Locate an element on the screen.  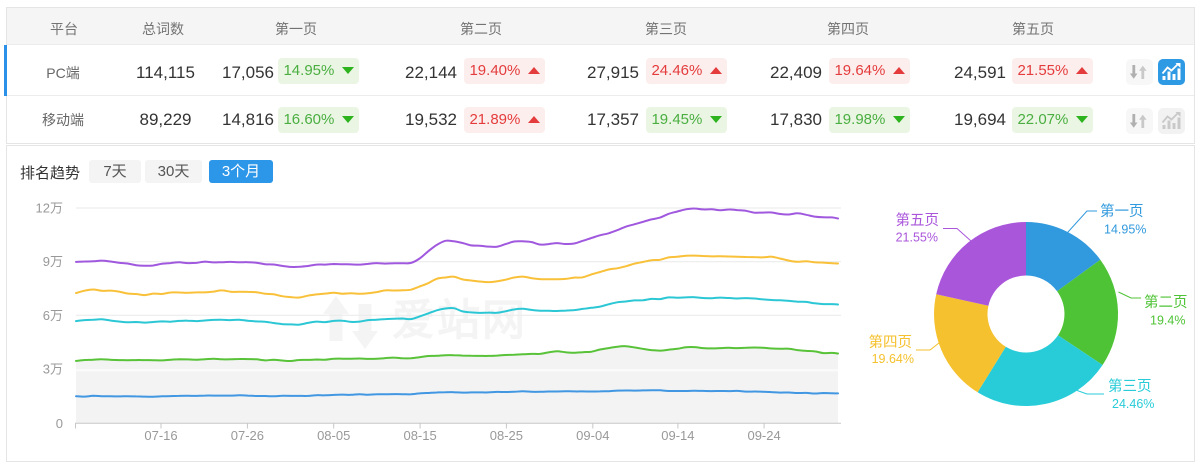
svg-text: 9万 is located at coordinates (53, 261).